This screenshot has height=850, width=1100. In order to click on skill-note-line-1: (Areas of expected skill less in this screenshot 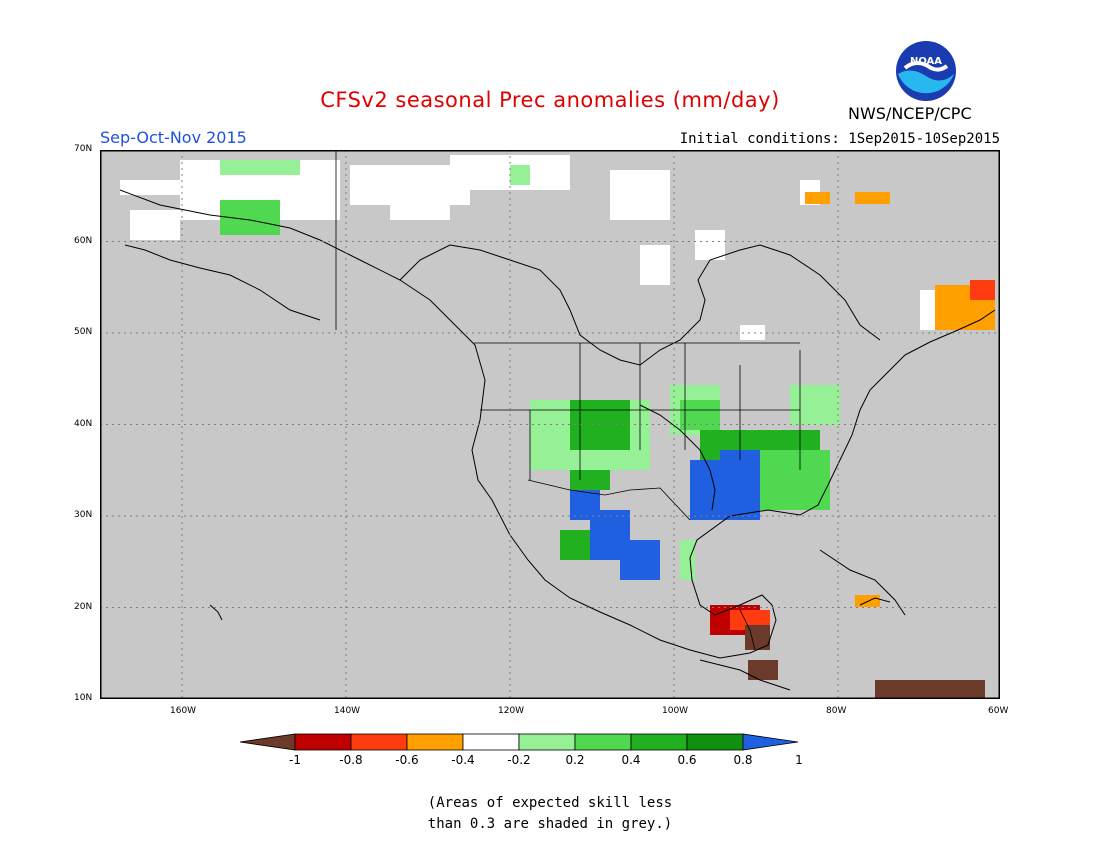, I will do `click(550, 803)`.